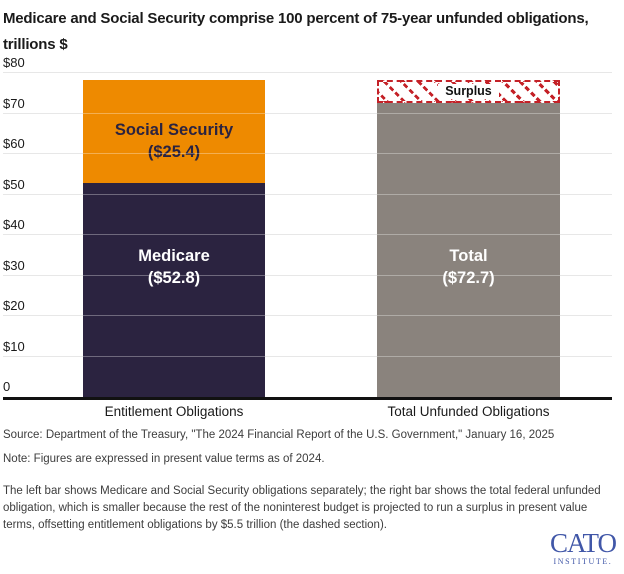 The width and height of the screenshot is (624, 574). I want to click on y-tick-label-50: $50, so click(14, 184).